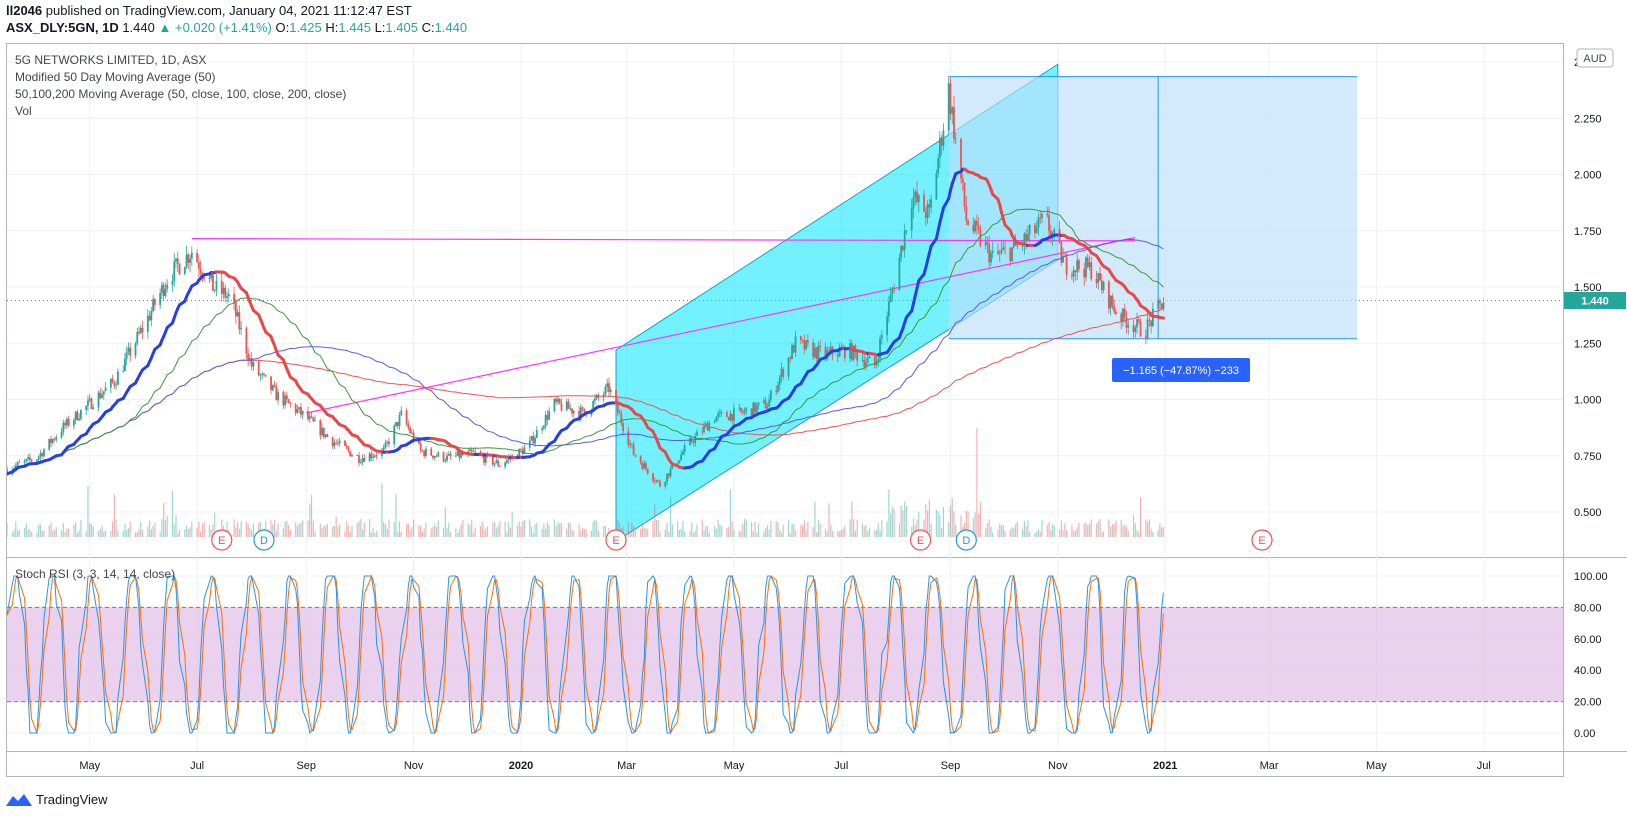  What do you see at coordinates (115, 77) in the screenshot?
I see `indicator-modified-ma: Modified 50 Day Moving Average (50)` at bounding box center [115, 77].